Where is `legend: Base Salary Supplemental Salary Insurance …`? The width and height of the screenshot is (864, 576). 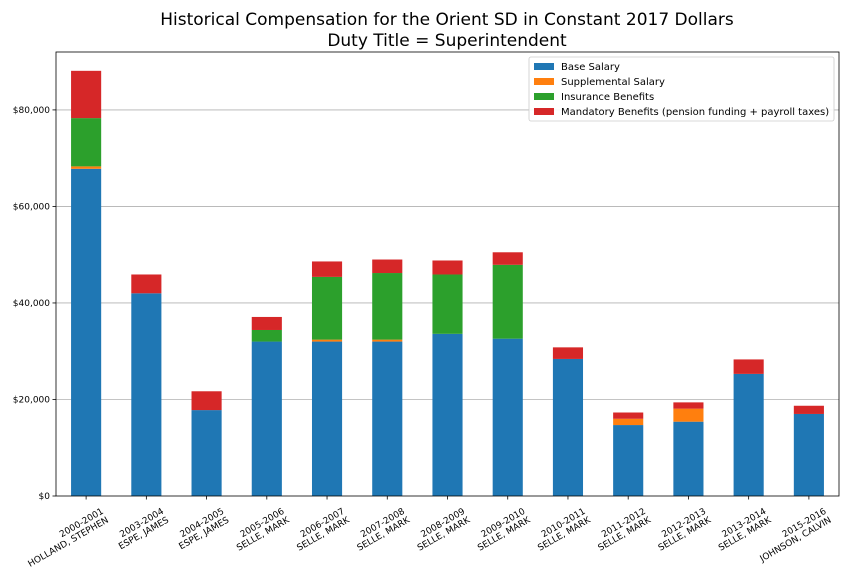
legend: Base Salary Supplemental Salary Insurance … is located at coordinates (681, 89).